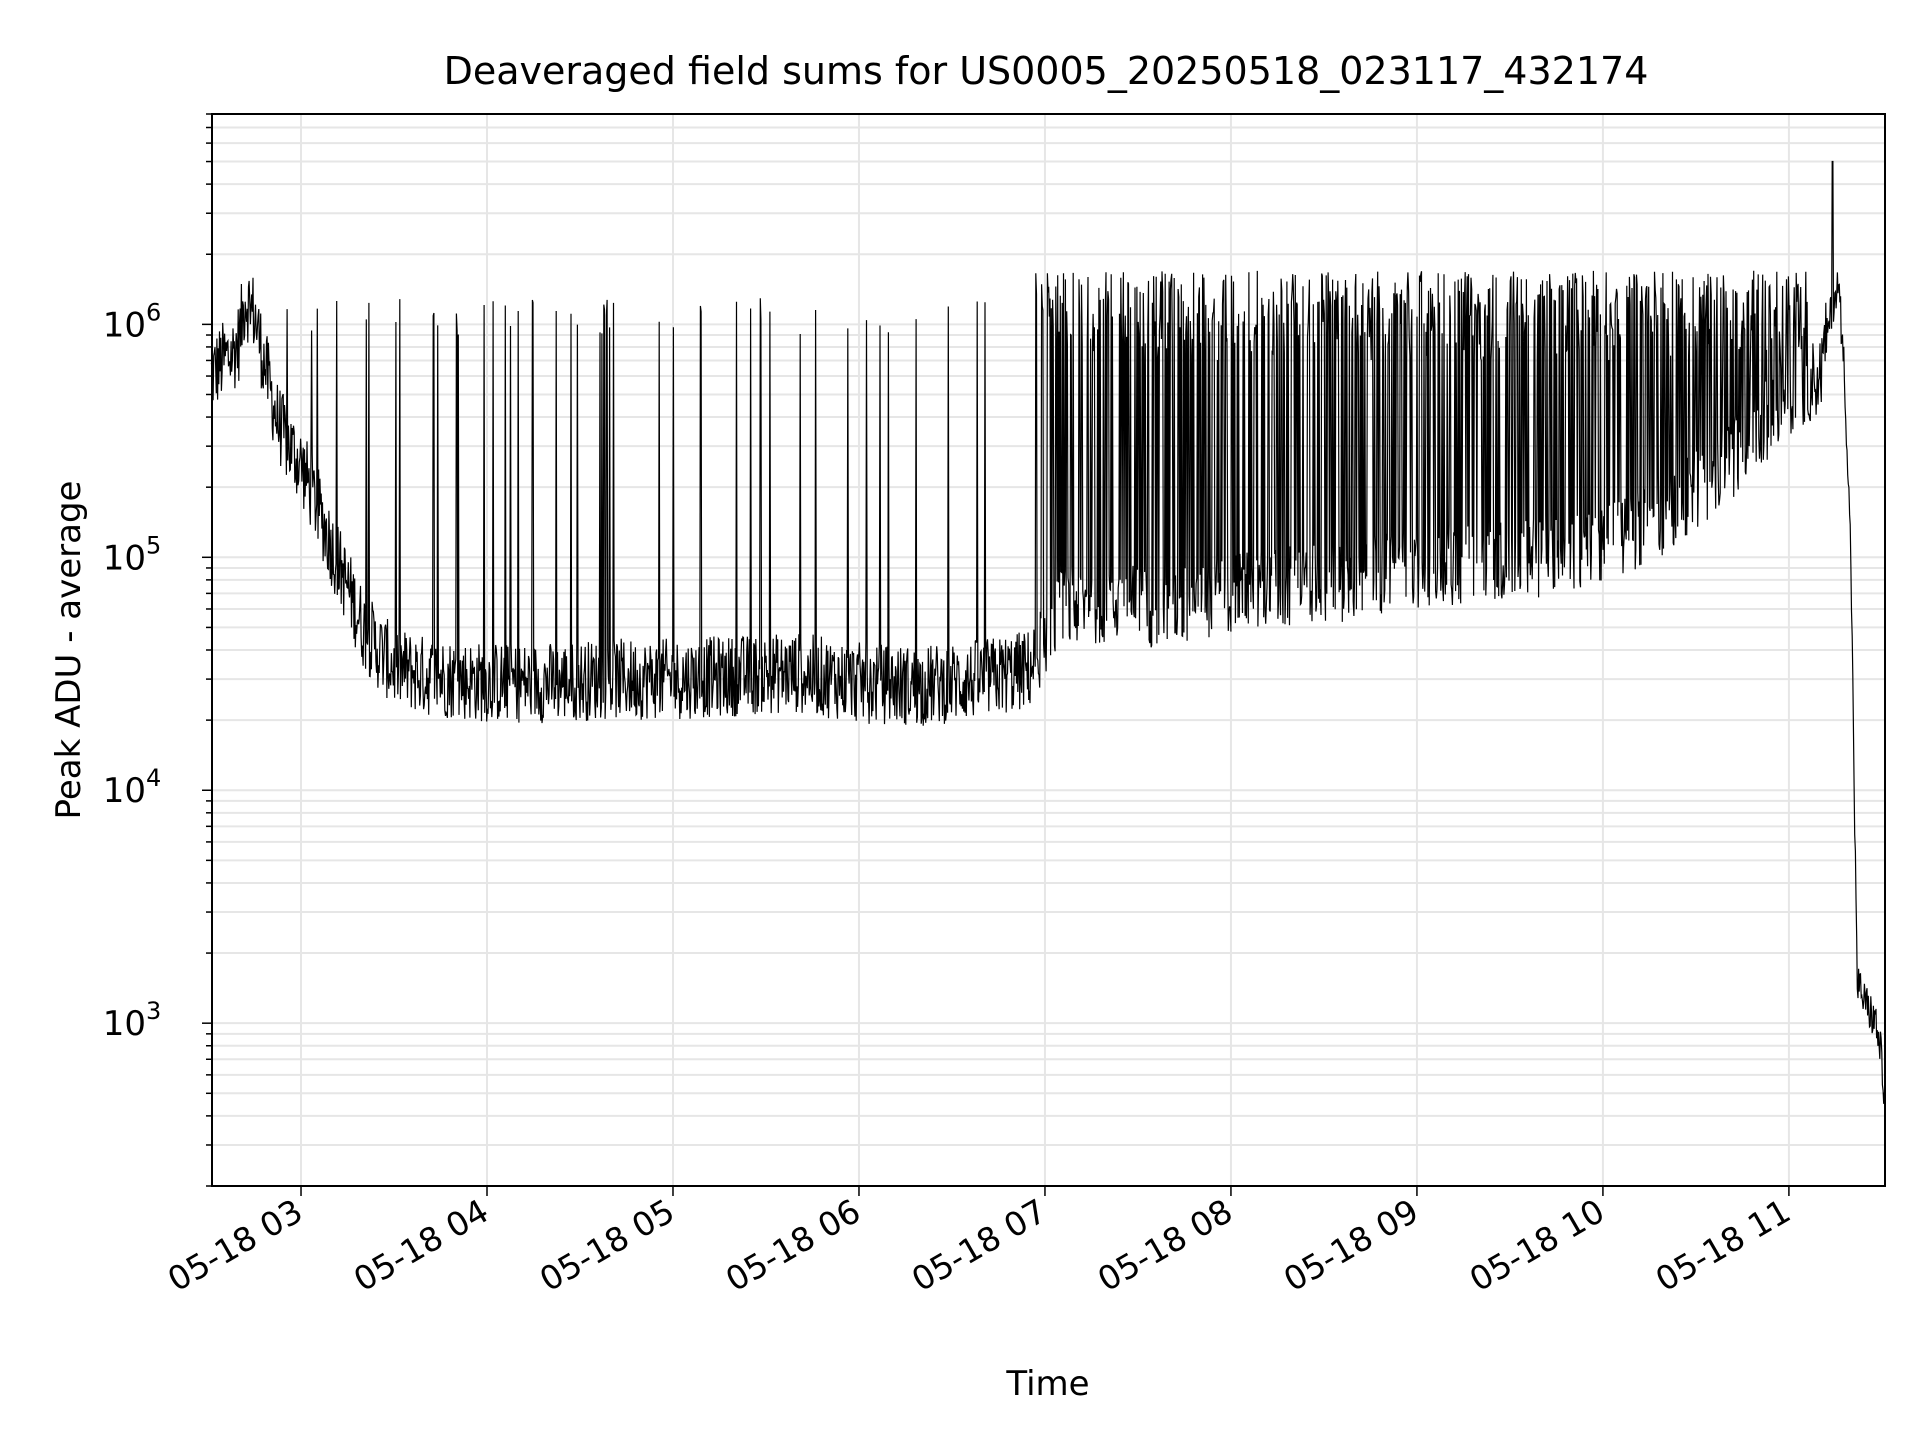 The image size is (1920, 1440). Describe the element at coordinates (132, 787) in the screenshot. I see `y-tick-label: 10⁴` at that location.